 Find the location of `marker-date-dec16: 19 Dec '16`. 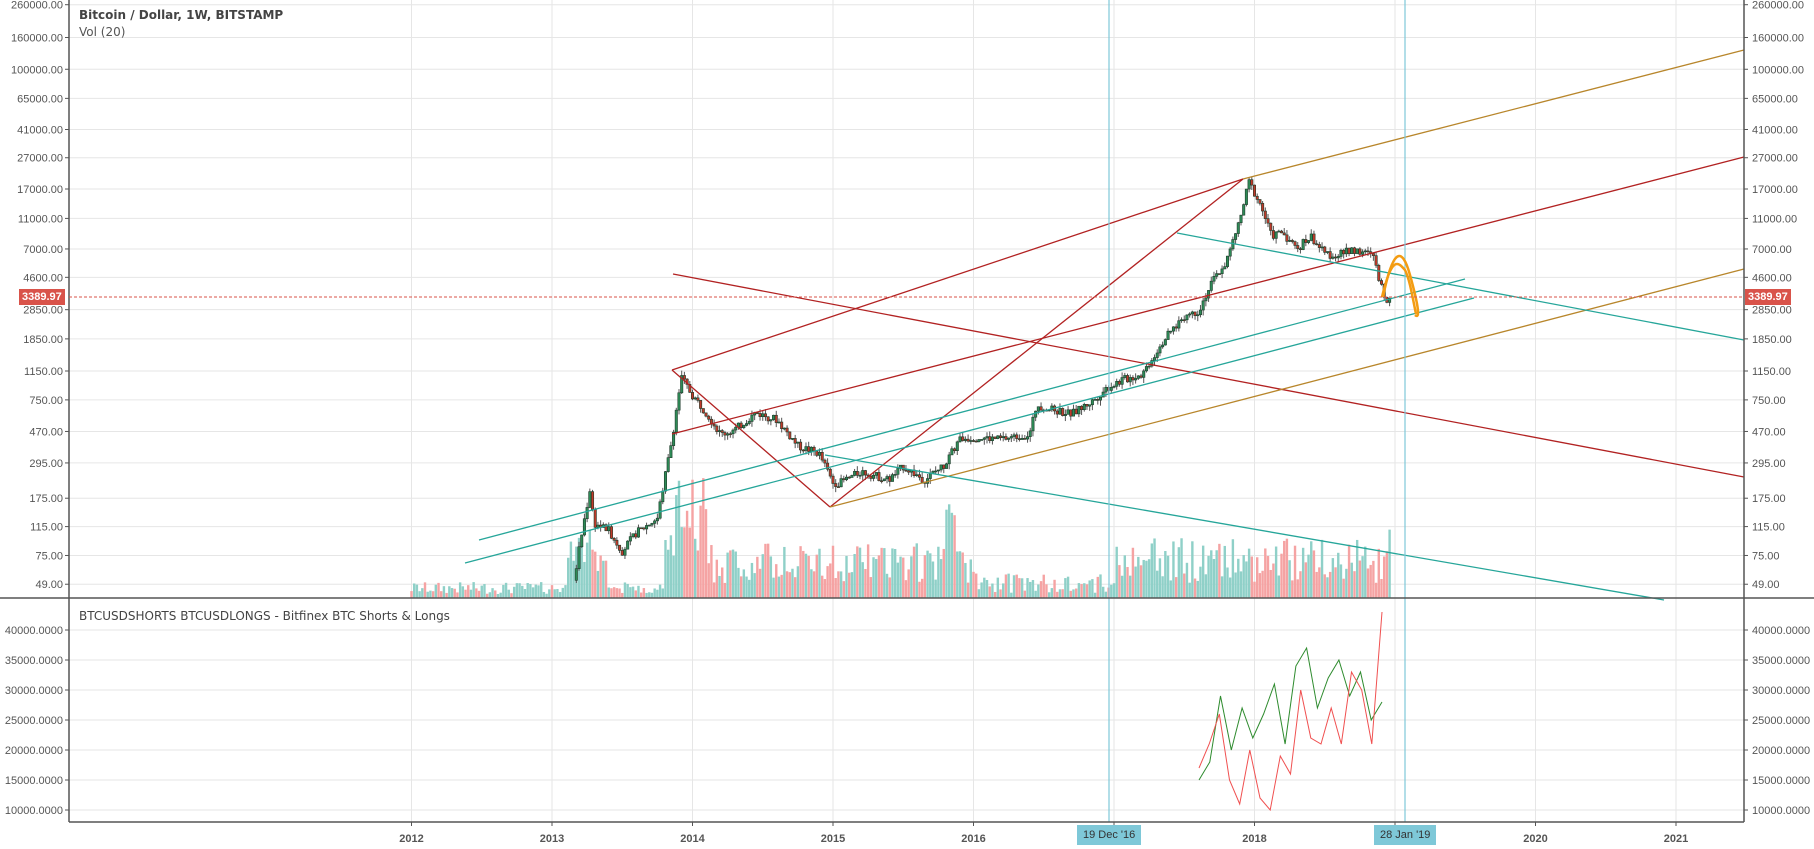

marker-date-dec16: 19 Dec '16 is located at coordinates (1109, 835).